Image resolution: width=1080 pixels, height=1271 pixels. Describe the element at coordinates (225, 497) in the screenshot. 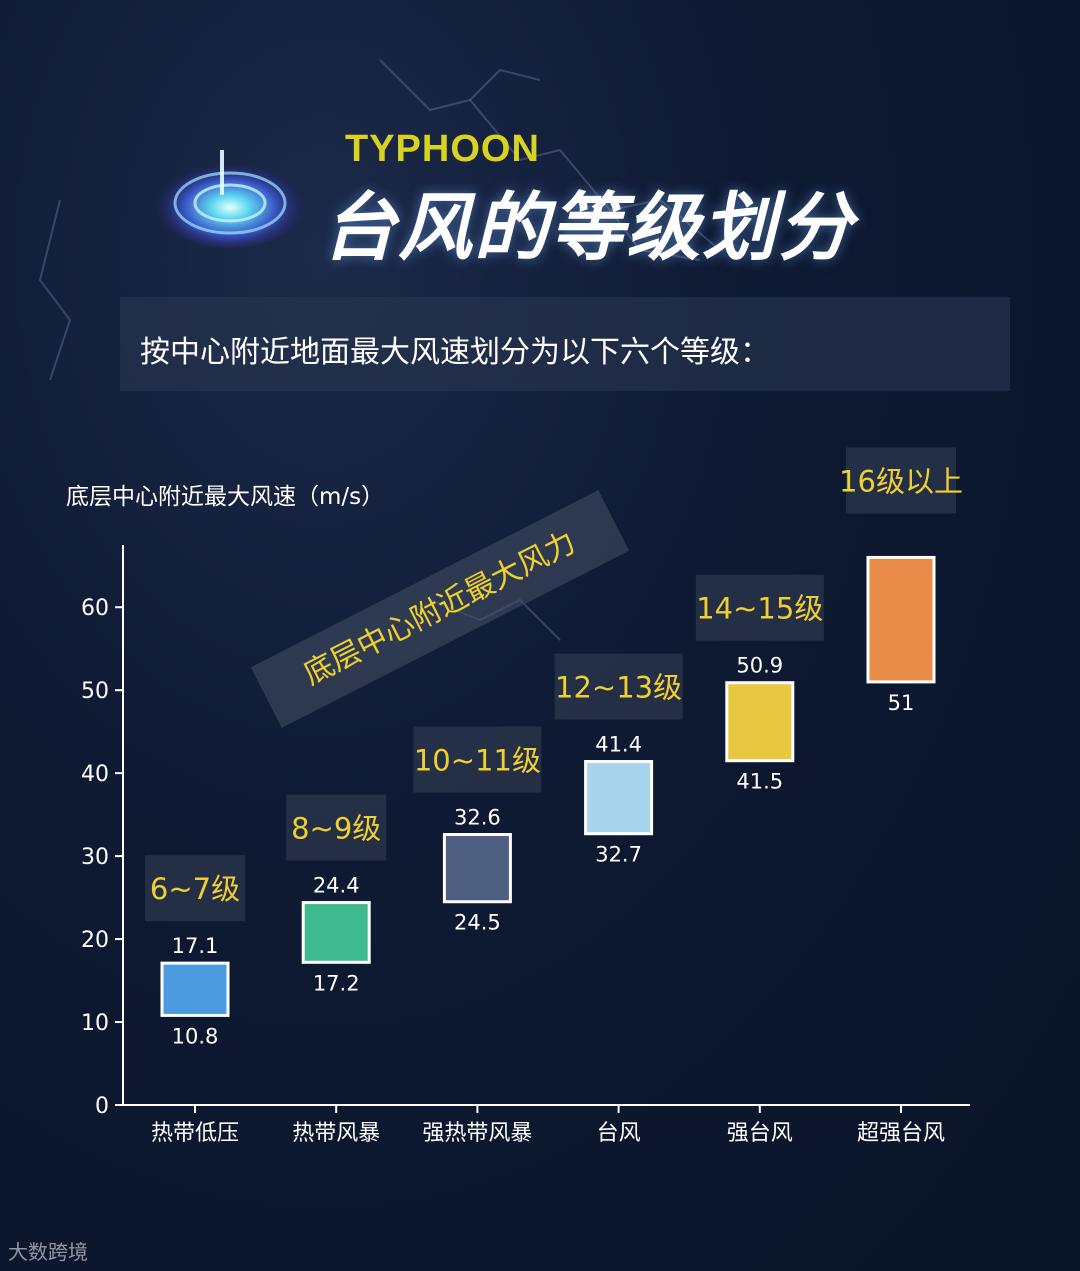

I see `y-axis-label: 底层中心附近最大风速（m/s）` at that location.